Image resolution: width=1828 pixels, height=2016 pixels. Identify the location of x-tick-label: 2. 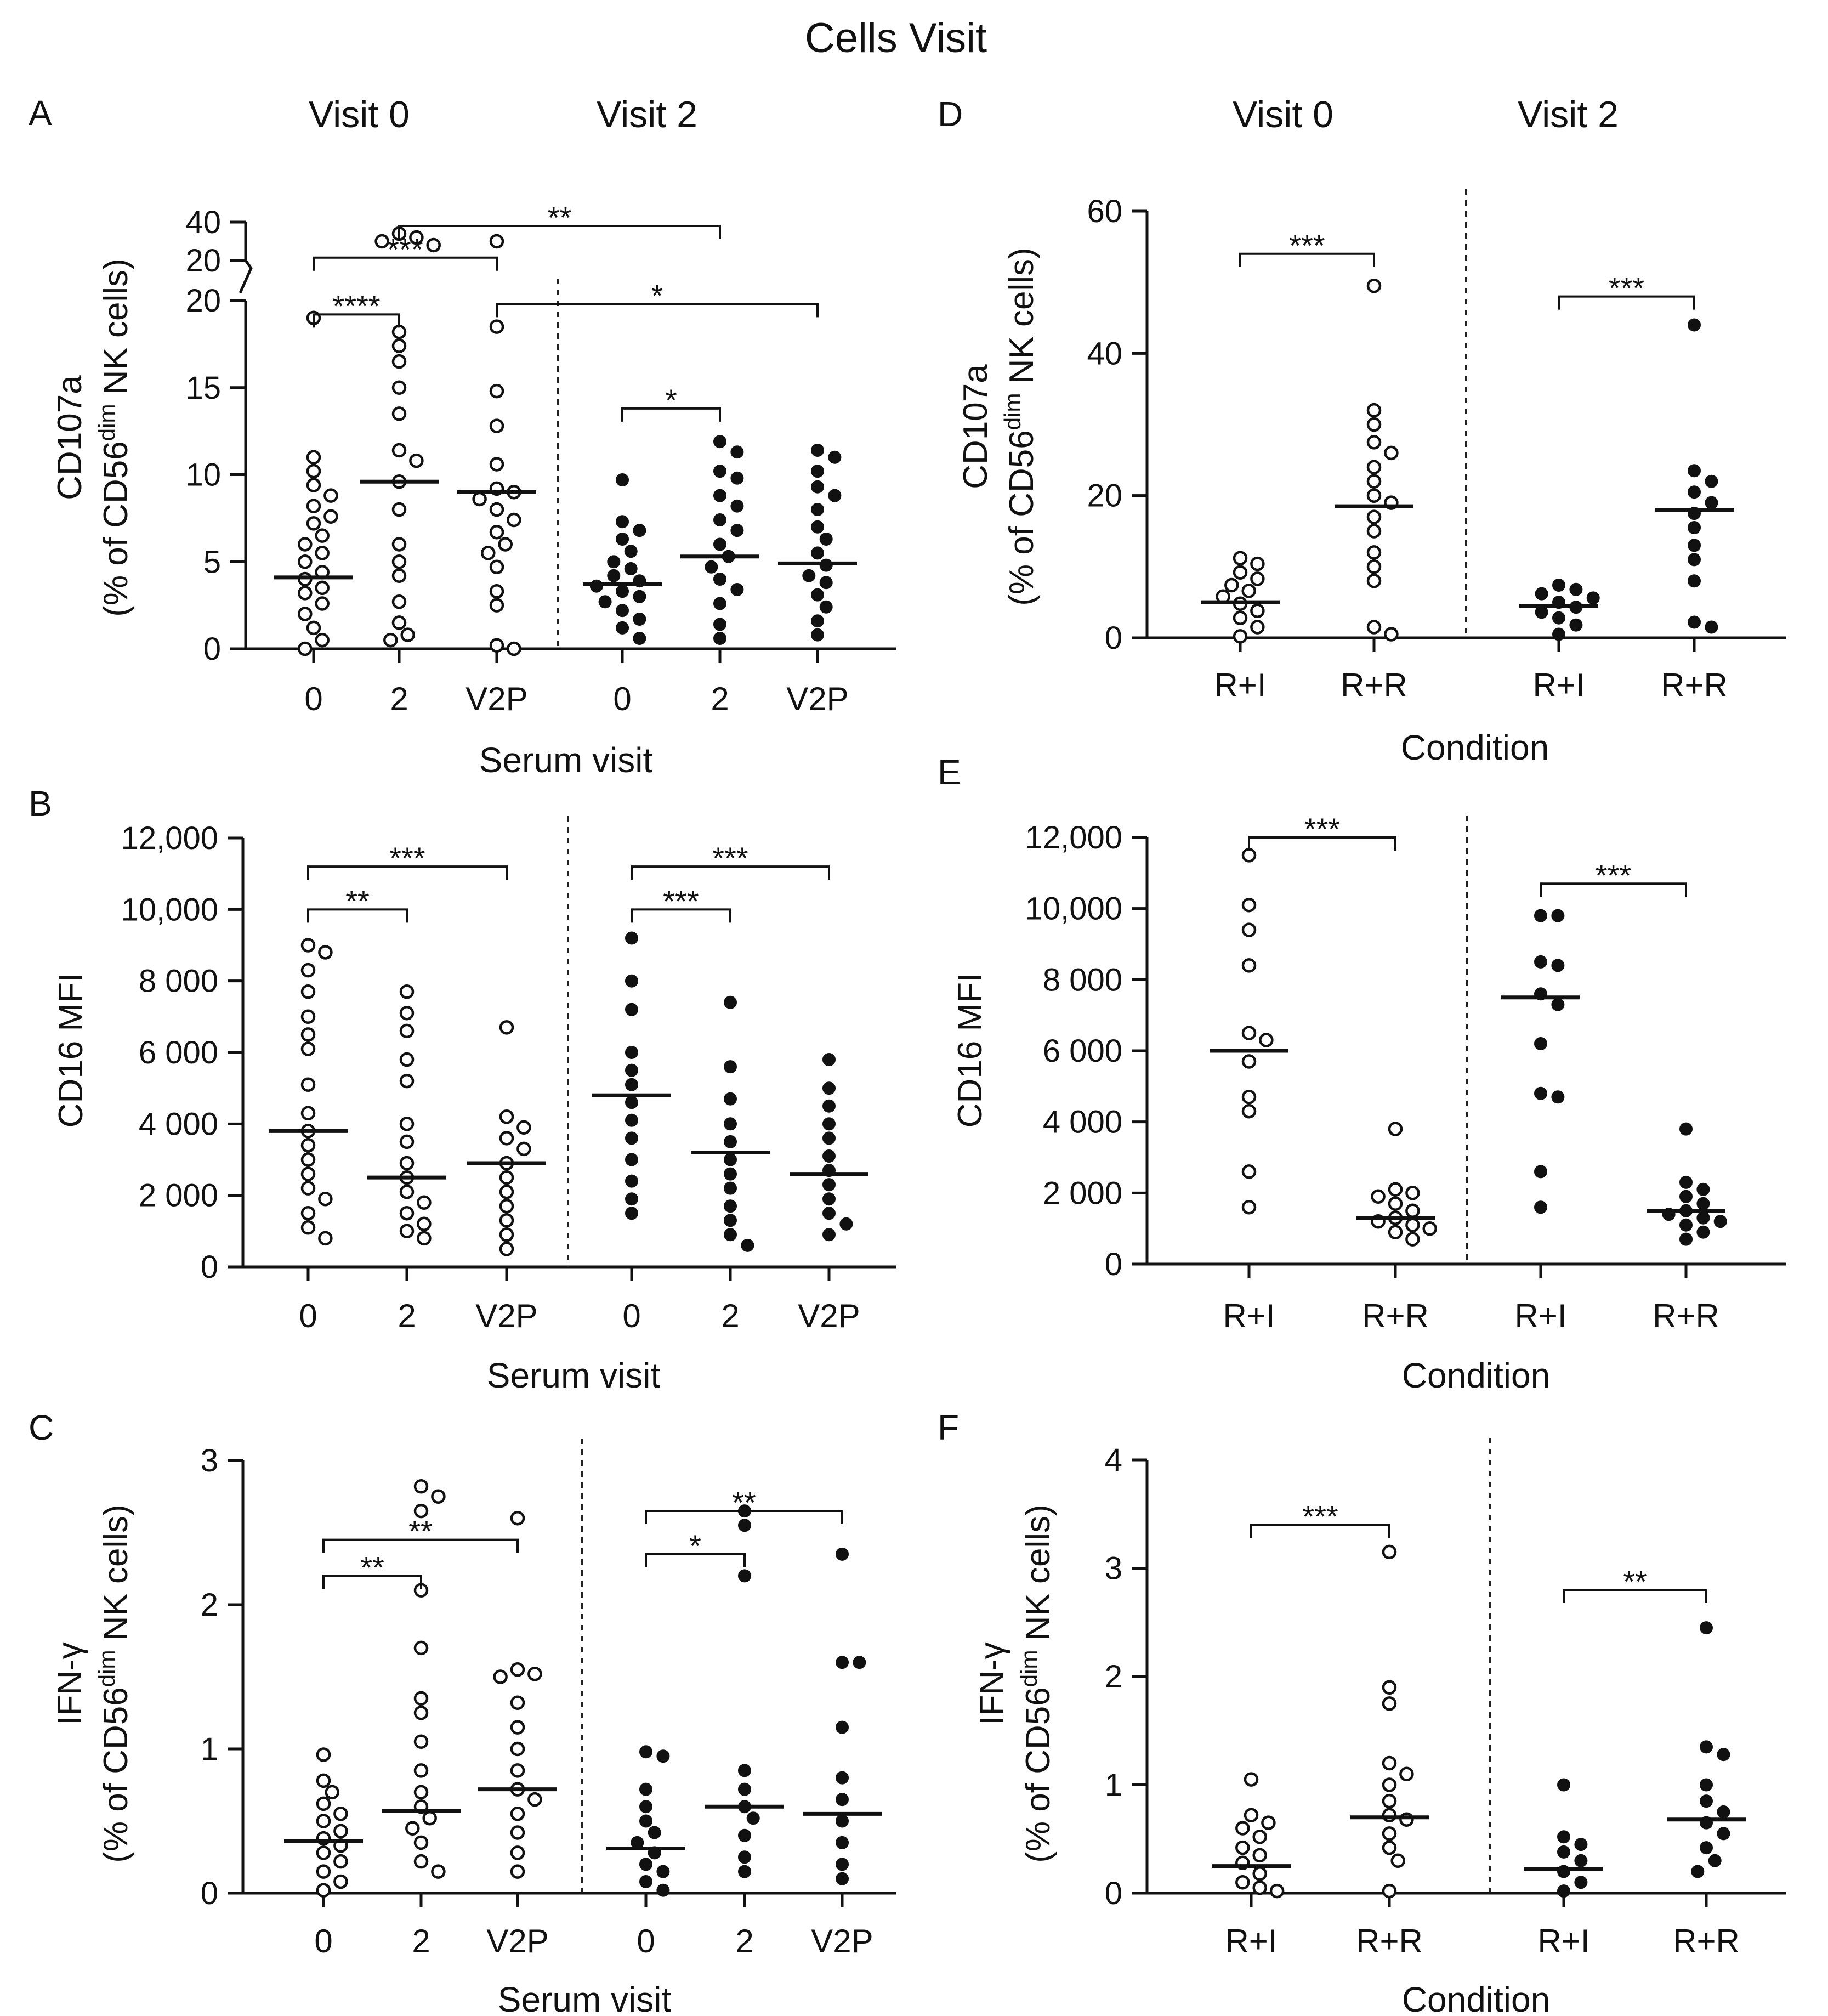
(407, 1316).